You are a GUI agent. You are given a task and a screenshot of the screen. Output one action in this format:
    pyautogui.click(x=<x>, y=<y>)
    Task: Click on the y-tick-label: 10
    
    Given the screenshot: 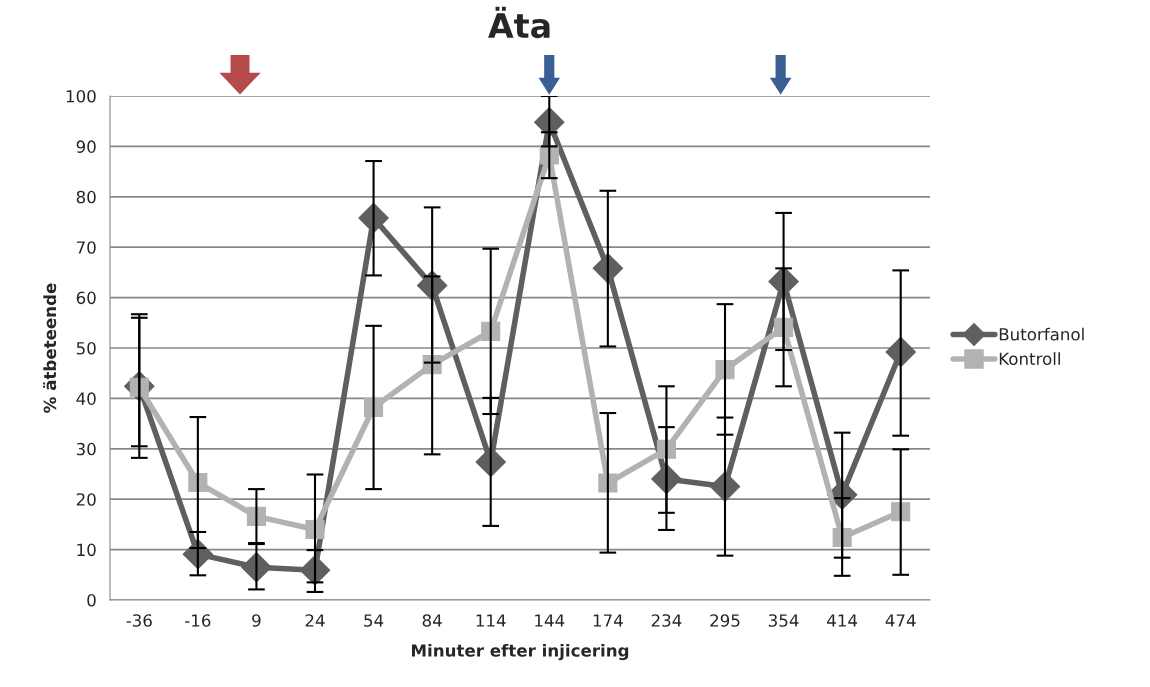 What is the action you would take?
    pyautogui.click(x=86, y=550)
    